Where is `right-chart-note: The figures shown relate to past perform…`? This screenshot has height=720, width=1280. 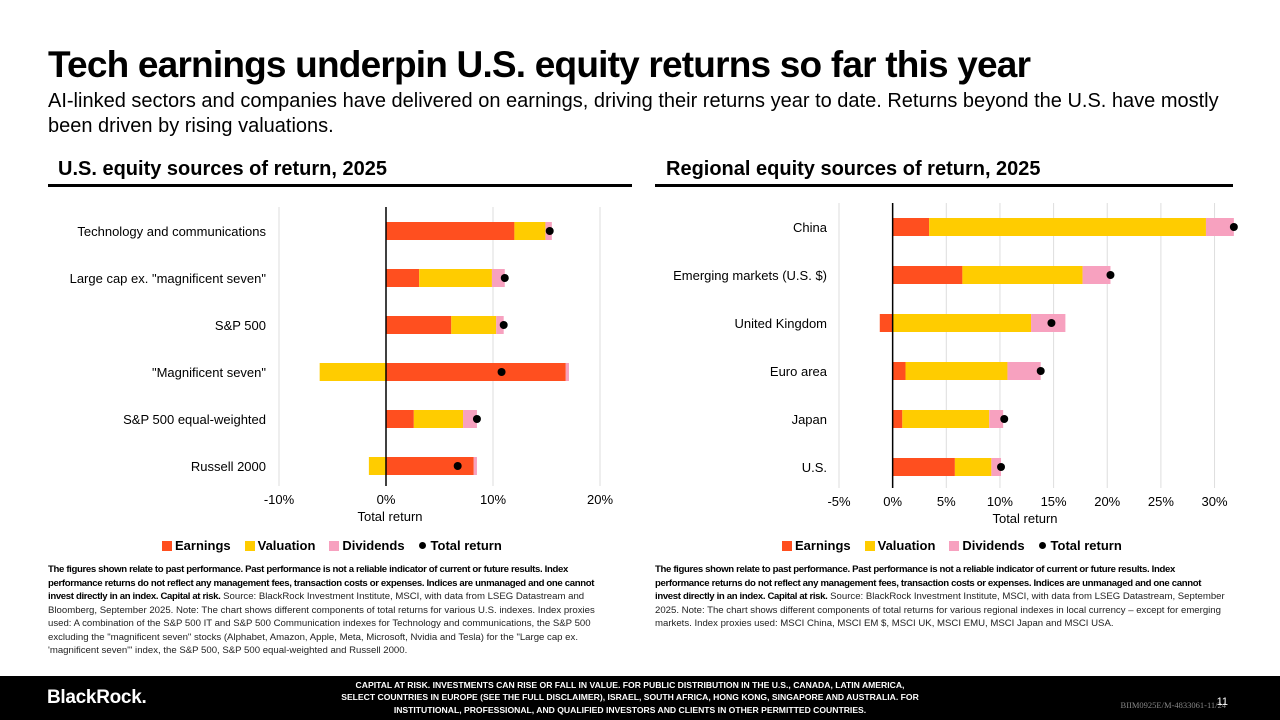 right-chart-note: The figures shown relate to past perform… is located at coordinates (940, 597).